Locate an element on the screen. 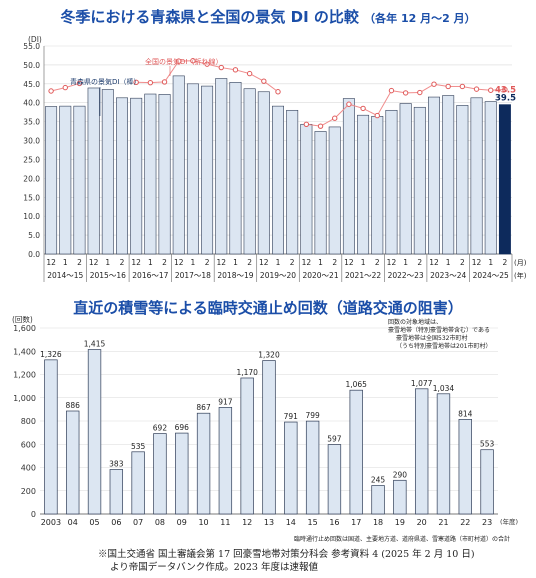 This screenshot has height=578, width=536. chart1-series-label-aomori: 青森県の景気DI（棒） is located at coordinates (105, 81).